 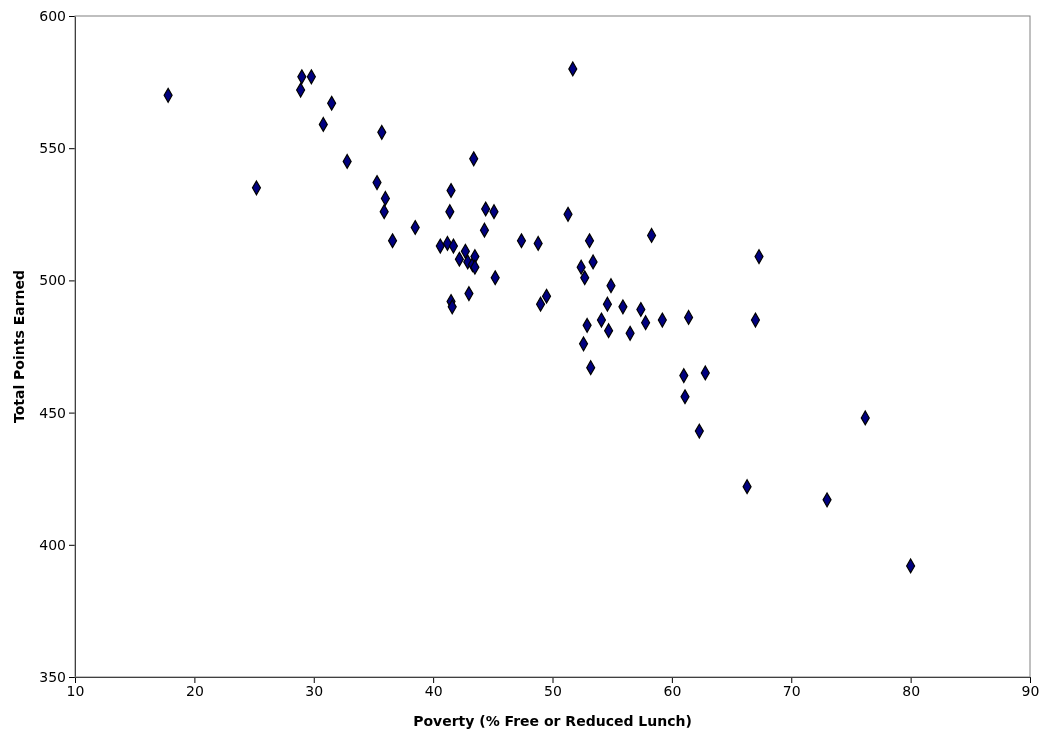 I want to click on x-tick-label: 30, so click(x=314, y=690).